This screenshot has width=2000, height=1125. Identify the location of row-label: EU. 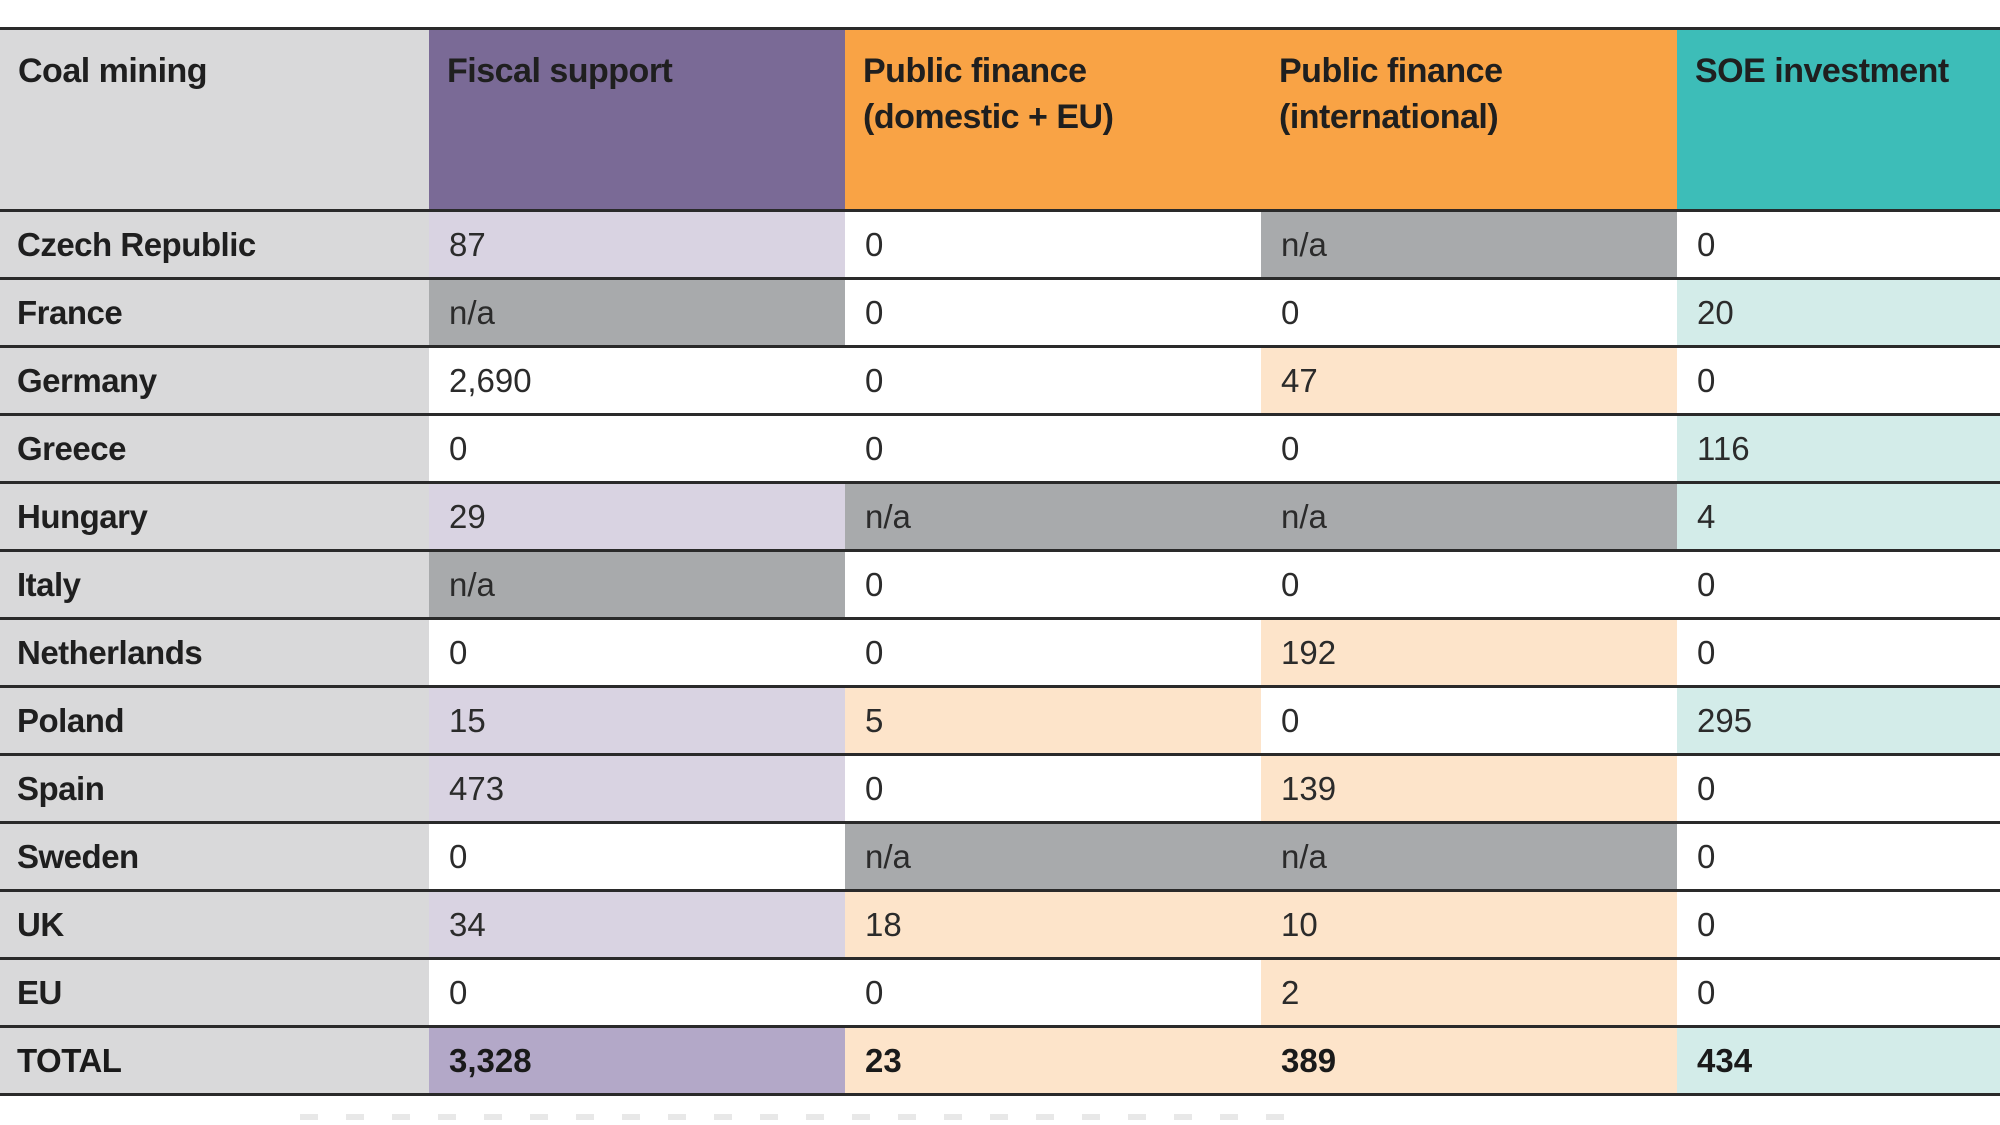
(214, 993).